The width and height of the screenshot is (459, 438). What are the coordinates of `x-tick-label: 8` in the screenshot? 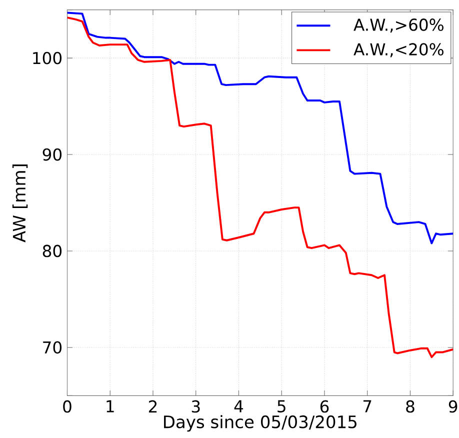 It's located at (410, 406).